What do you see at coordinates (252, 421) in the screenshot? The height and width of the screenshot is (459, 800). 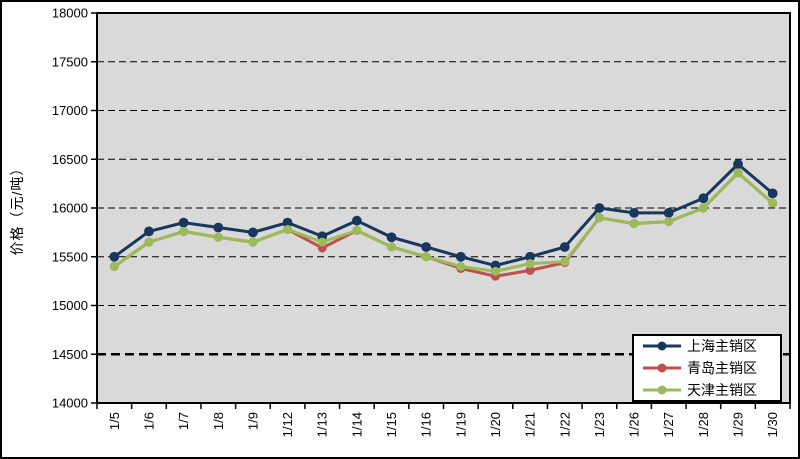 I see `x-tick-label: 1/9` at bounding box center [252, 421].